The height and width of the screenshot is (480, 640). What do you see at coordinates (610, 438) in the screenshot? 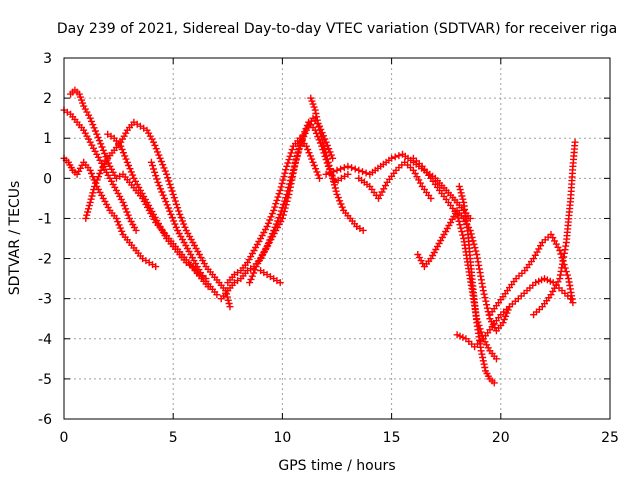
I see `x-tick-label: 25` at bounding box center [610, 438].